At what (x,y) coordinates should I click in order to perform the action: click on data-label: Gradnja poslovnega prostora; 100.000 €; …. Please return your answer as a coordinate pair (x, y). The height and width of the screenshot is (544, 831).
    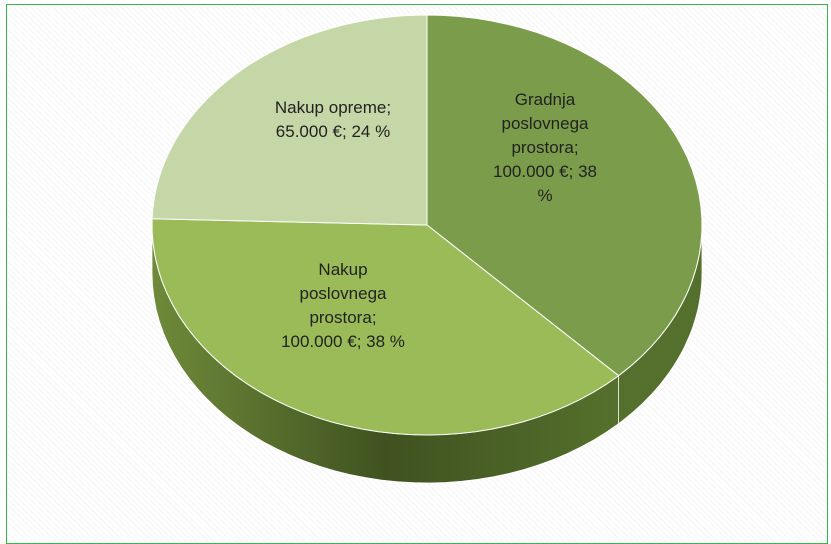
    Looking at the image, I should click on (545, 148).